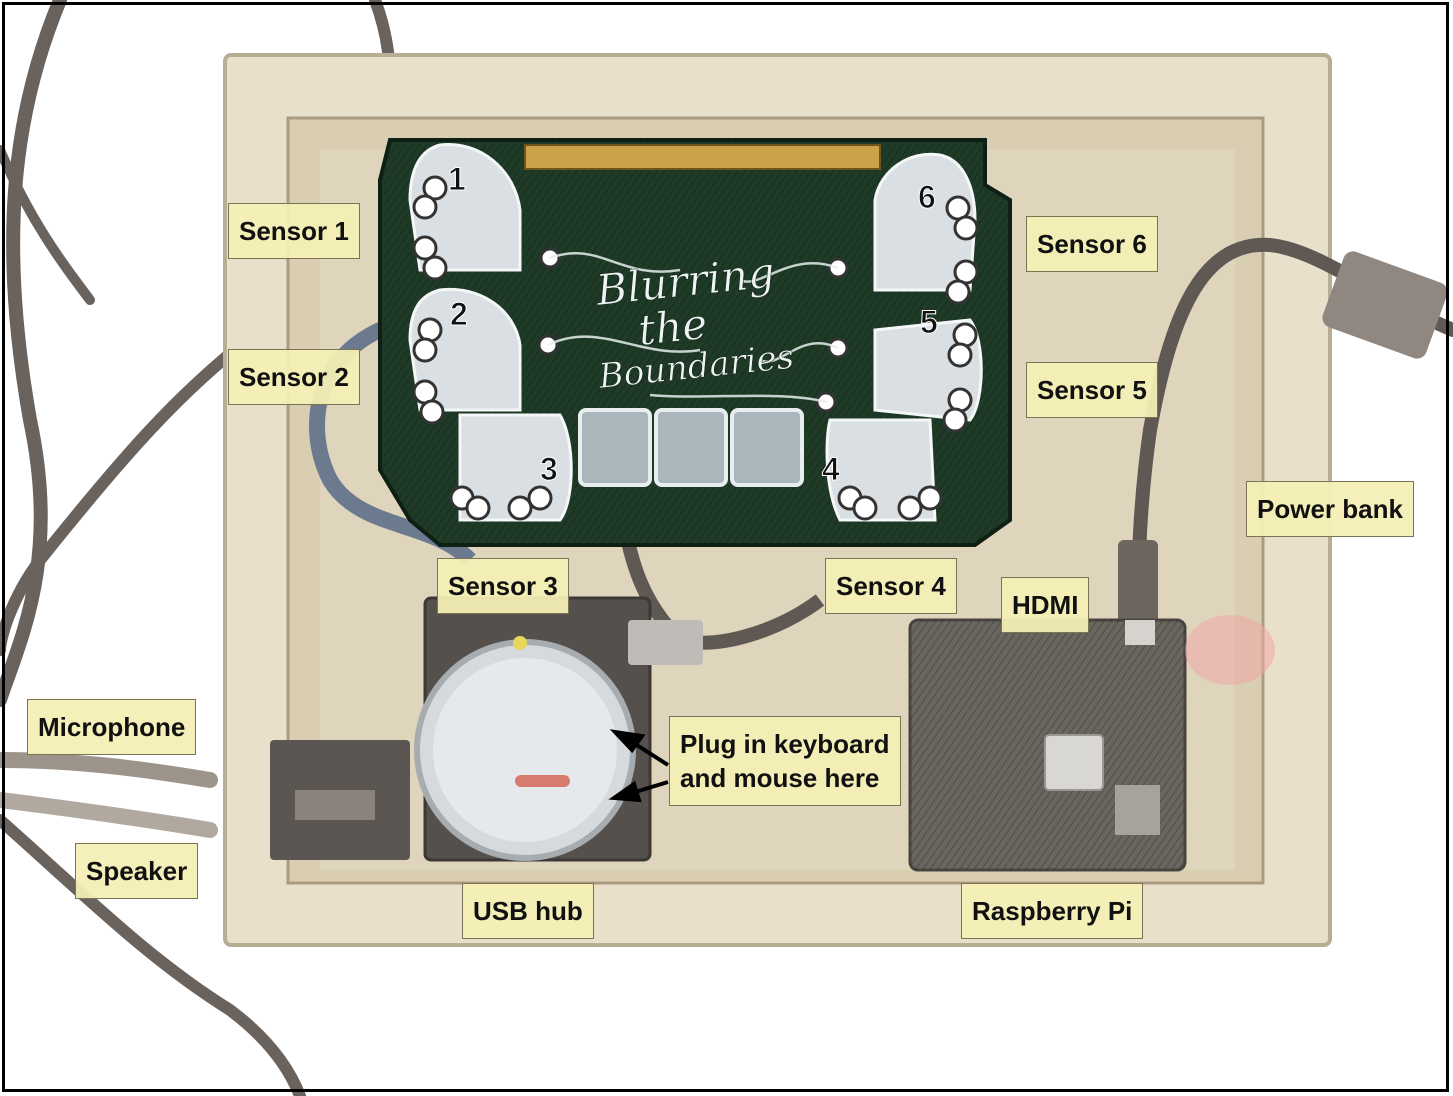  Describe the element at coordinates (1092, 244) in the screenshot. I see `label-sensor-6: Sensor 6` at that location.